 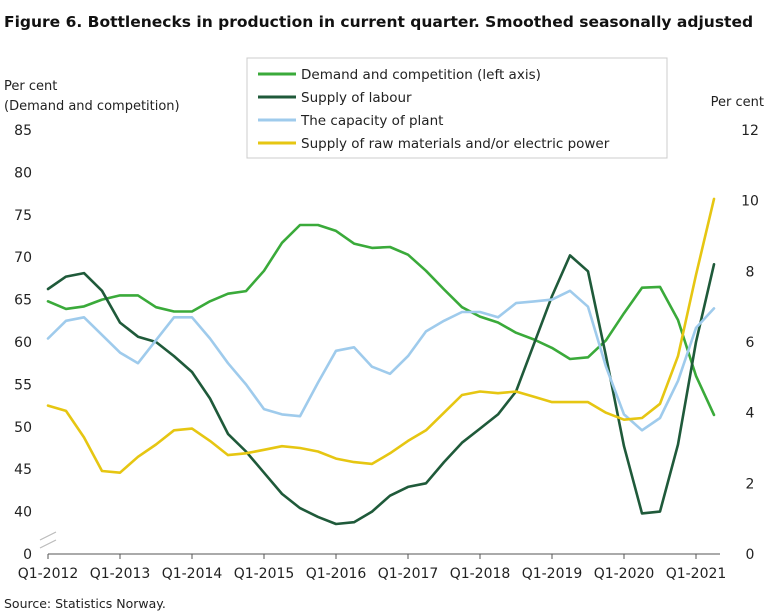 I want to click on legend-label: Supply of labour, so click(x=356, y=98).